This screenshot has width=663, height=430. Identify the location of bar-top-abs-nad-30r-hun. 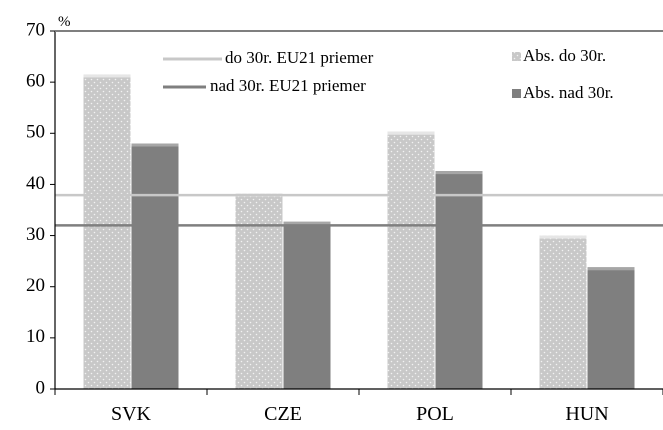
(611, 269).